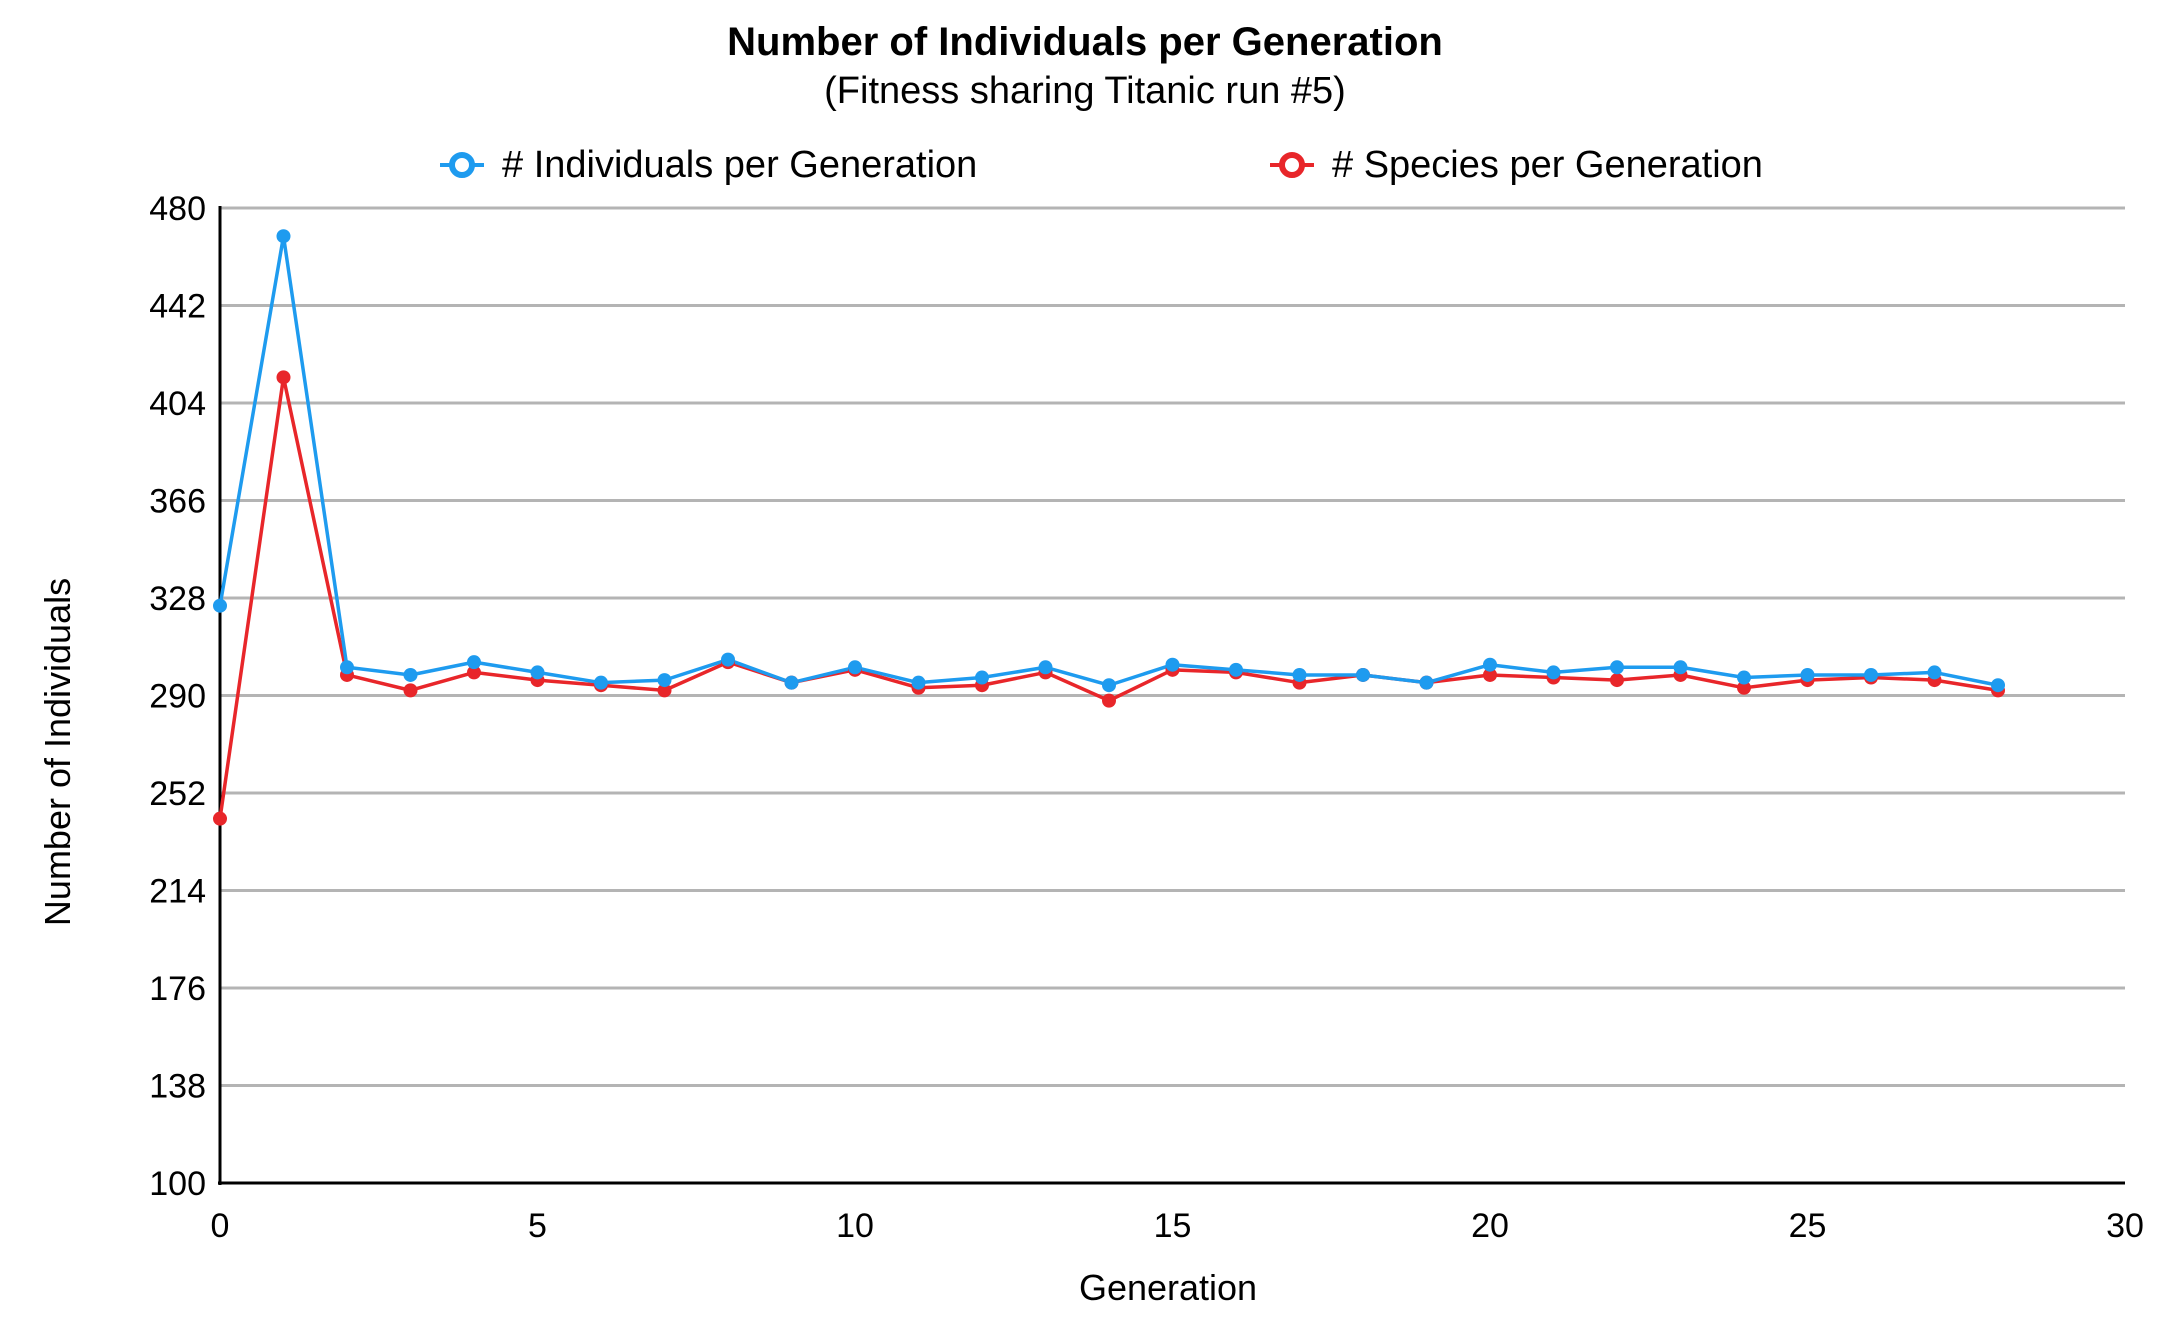 Image resolution: width=2170 pixels, height=1332 pixels. What do you see at coordinates (410, 674) in the screenshot?
I see `point-s0-x3` at bounding box center [410, 674].